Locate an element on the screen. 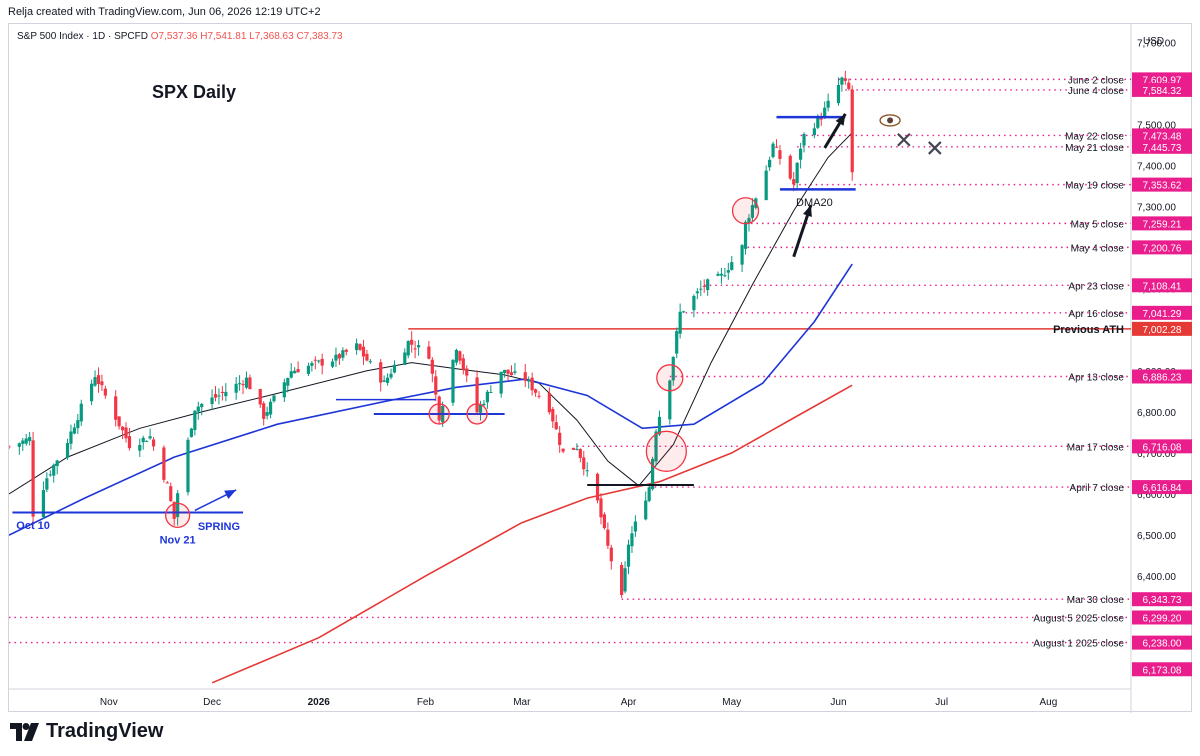 The width and height of the screenshot is (1200, 756). tradingview-wordmark: TradingView is located at coordinates (105, 731).